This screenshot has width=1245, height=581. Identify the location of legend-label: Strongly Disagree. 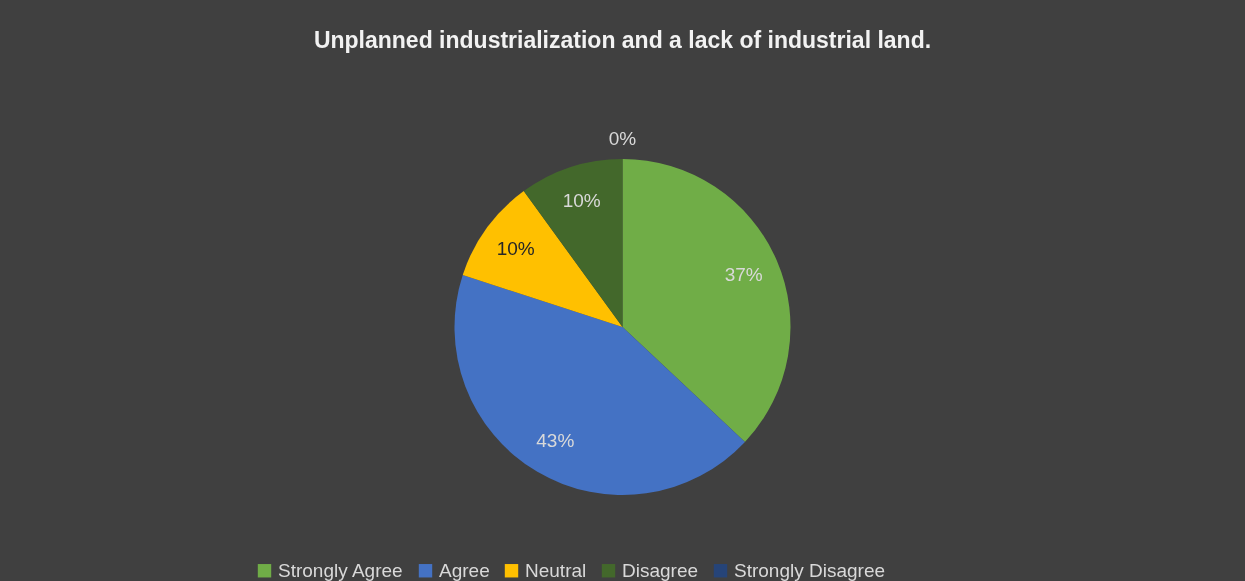
(810, 570).